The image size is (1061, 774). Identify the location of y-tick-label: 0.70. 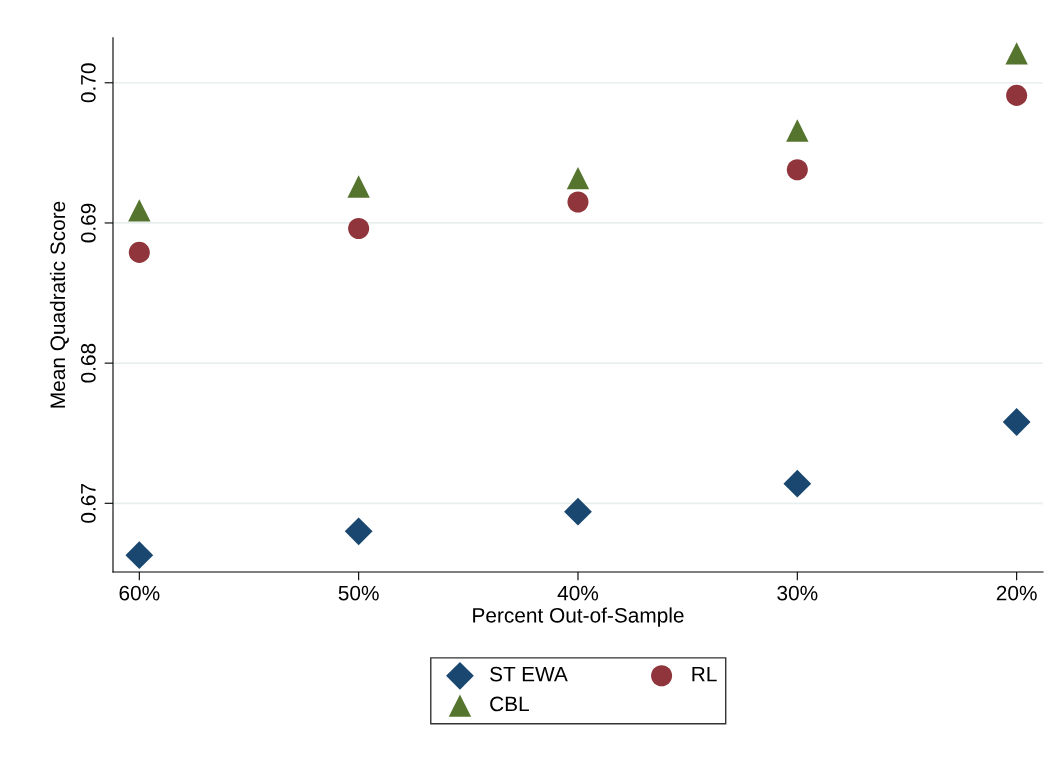
(88, 83).